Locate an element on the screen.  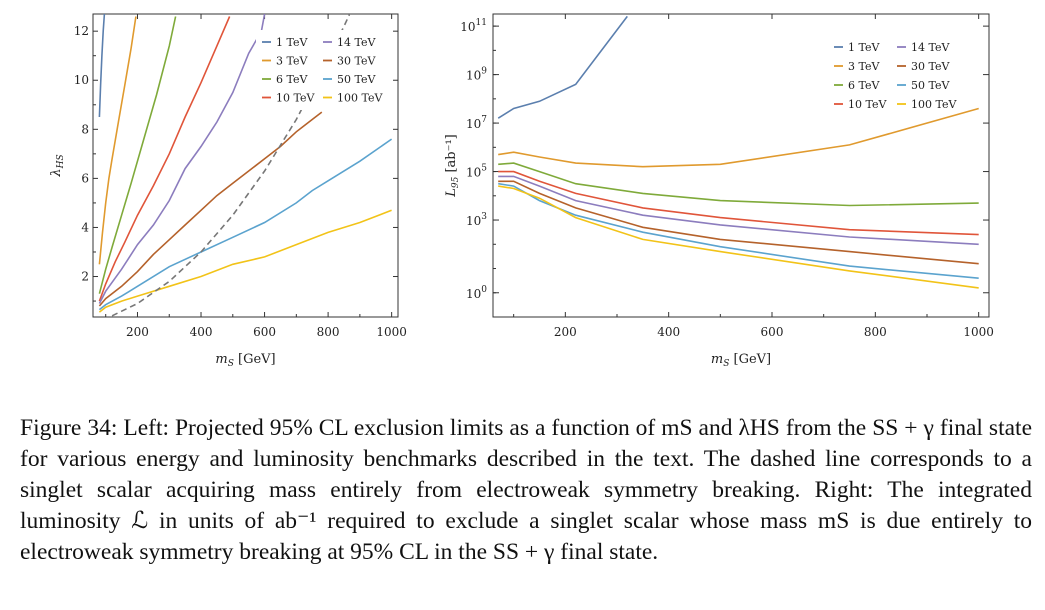
left-series-1-tev is located at coordinates (102, 66).